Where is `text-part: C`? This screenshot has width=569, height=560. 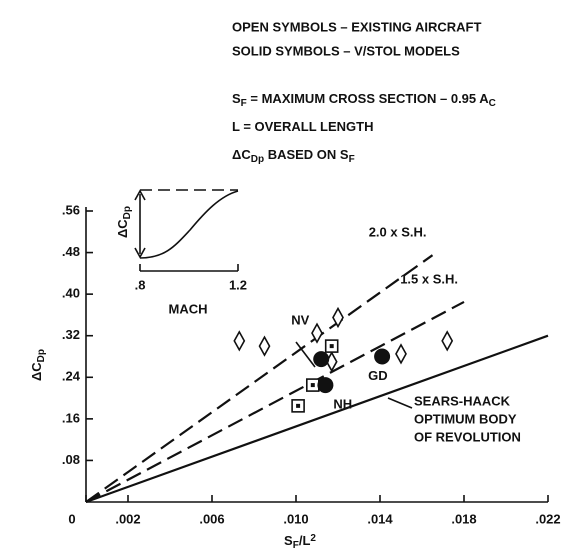
text-part: C is located at coordinates (492, 103).